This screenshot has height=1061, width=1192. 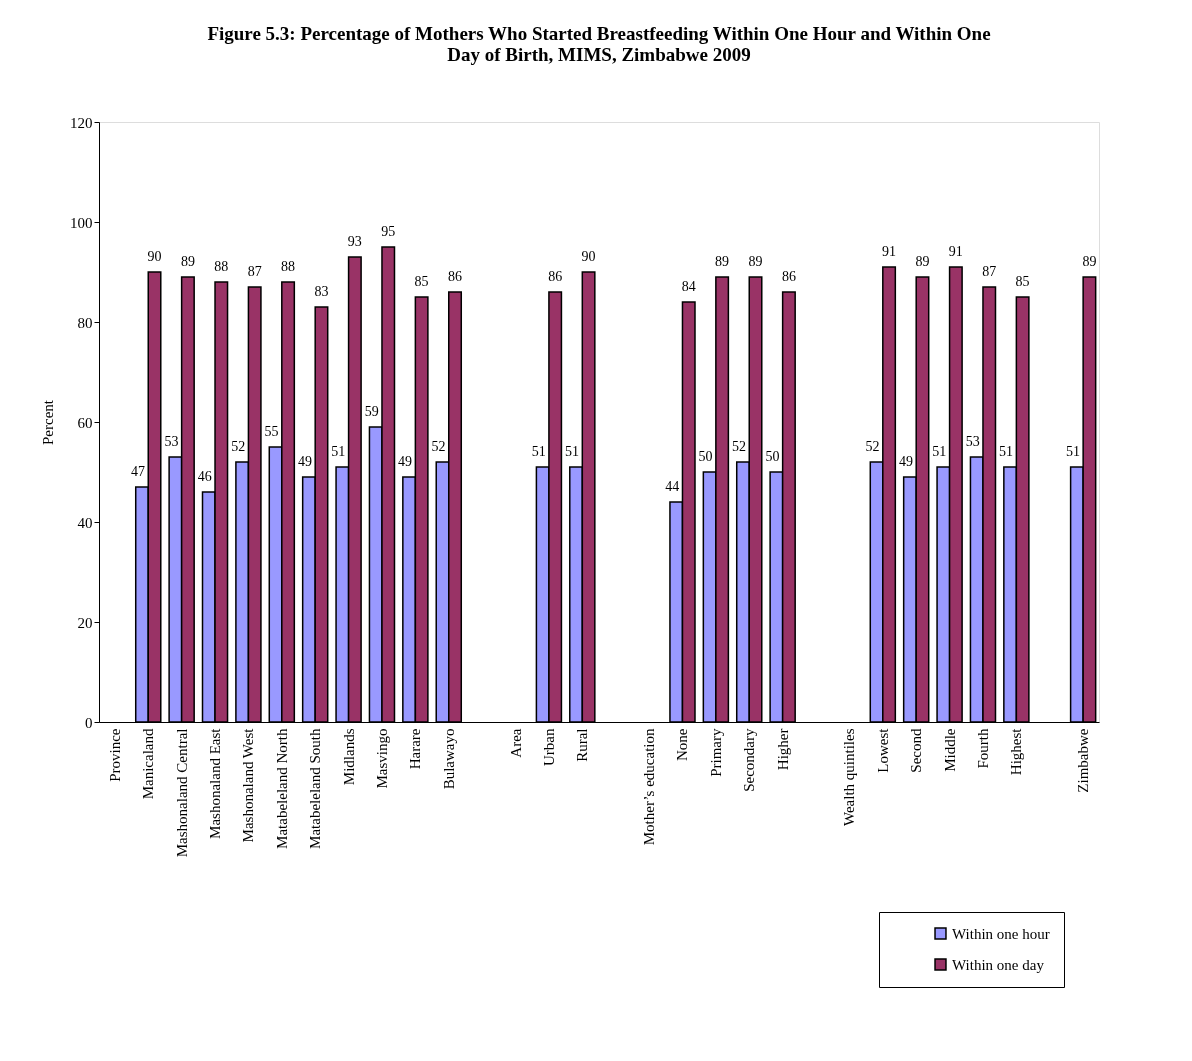 What do you see at coordinates (782, 749) in the screenshot?
I see `x-tick-label: Higher` at bounding box center [782, 749].